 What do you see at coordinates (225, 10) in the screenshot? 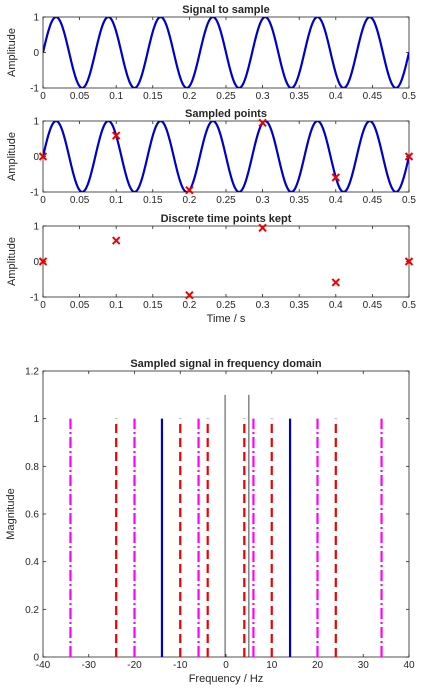
I see `chart-title: Signal to sample` at bounding box center [225, 10].